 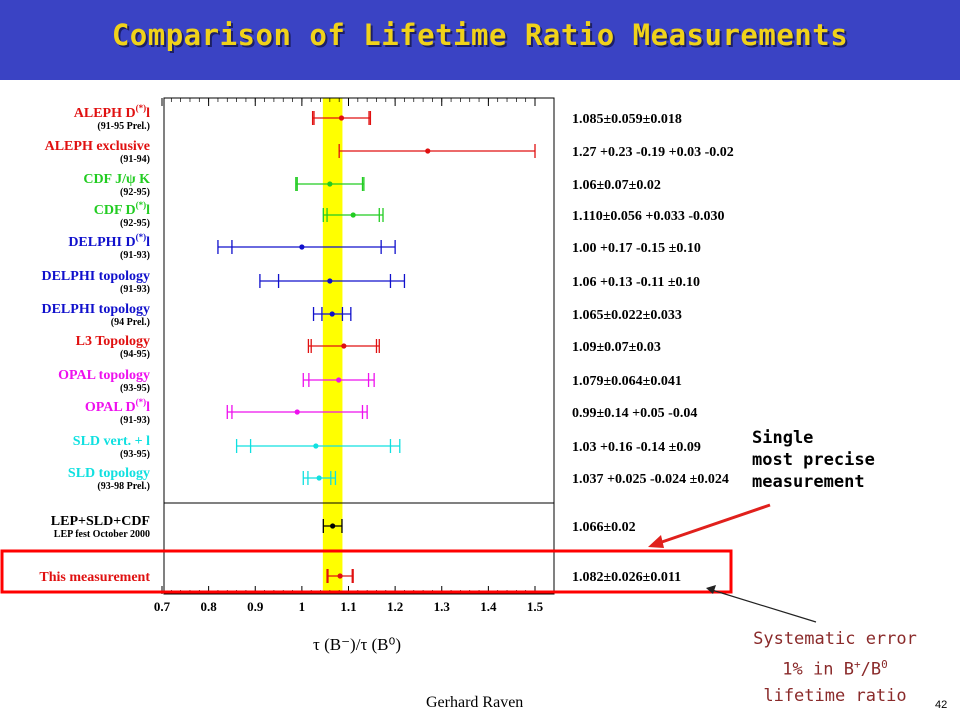 What do you see at coordinates (94, 577) in the screenshot?
I see `experiment-label: This measurement` at bounding box center [94, 577].